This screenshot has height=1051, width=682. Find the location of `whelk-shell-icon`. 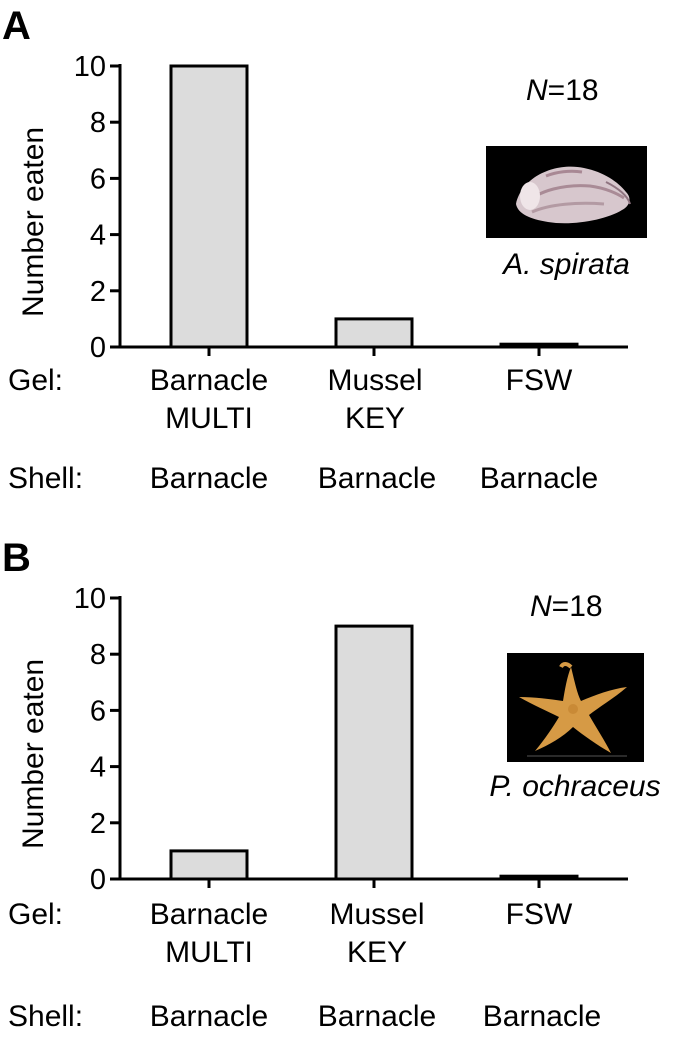

whelk-shell-icon is located at coordinates (566, 192).